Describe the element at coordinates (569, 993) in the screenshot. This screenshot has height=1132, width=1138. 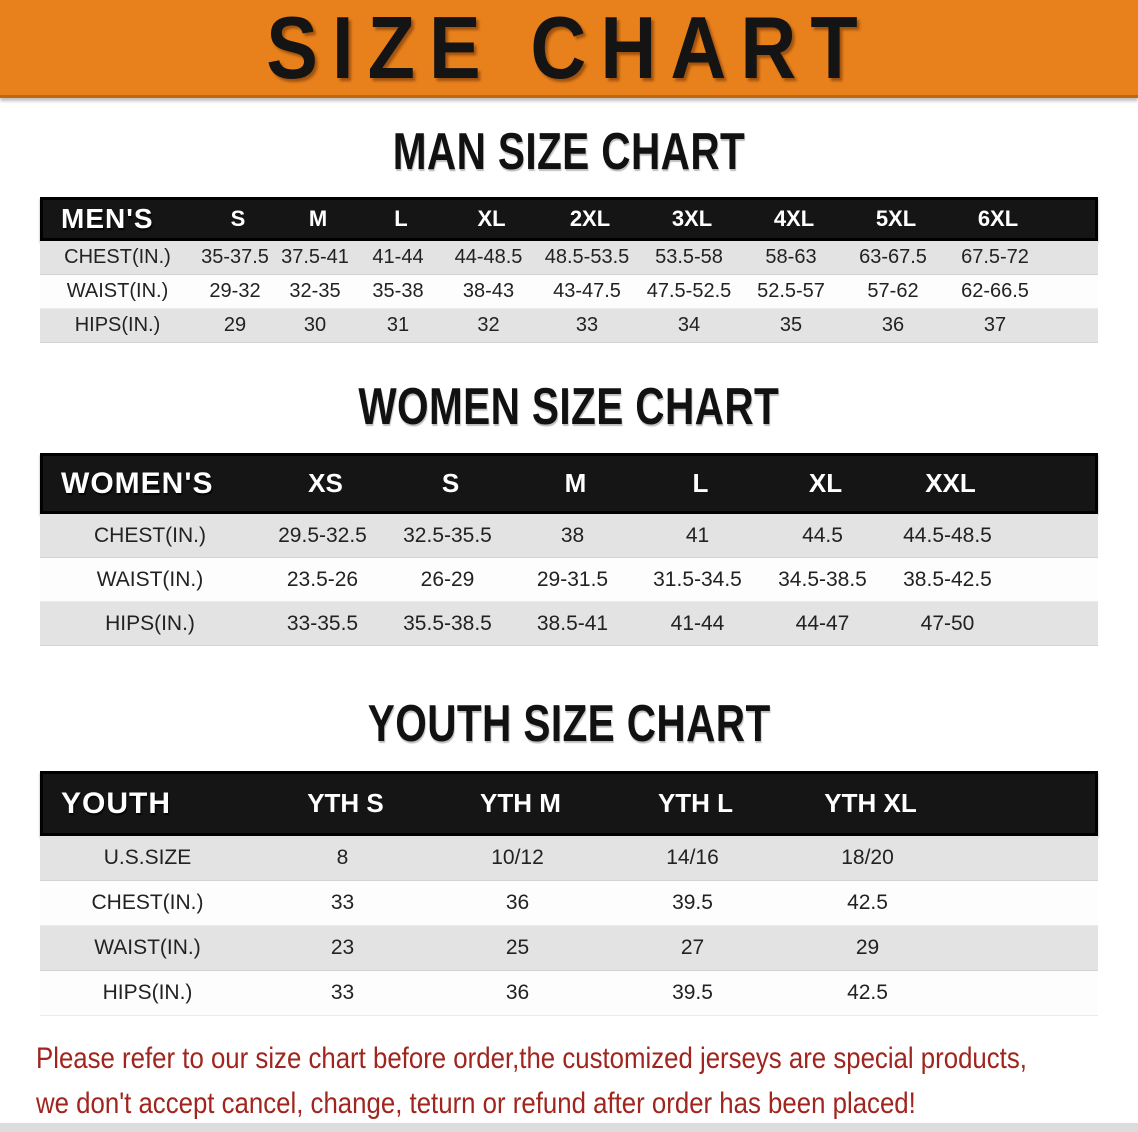
I see `youth-table-row: HIPS(IN.) 33 36 39.5 42.5` at that location.